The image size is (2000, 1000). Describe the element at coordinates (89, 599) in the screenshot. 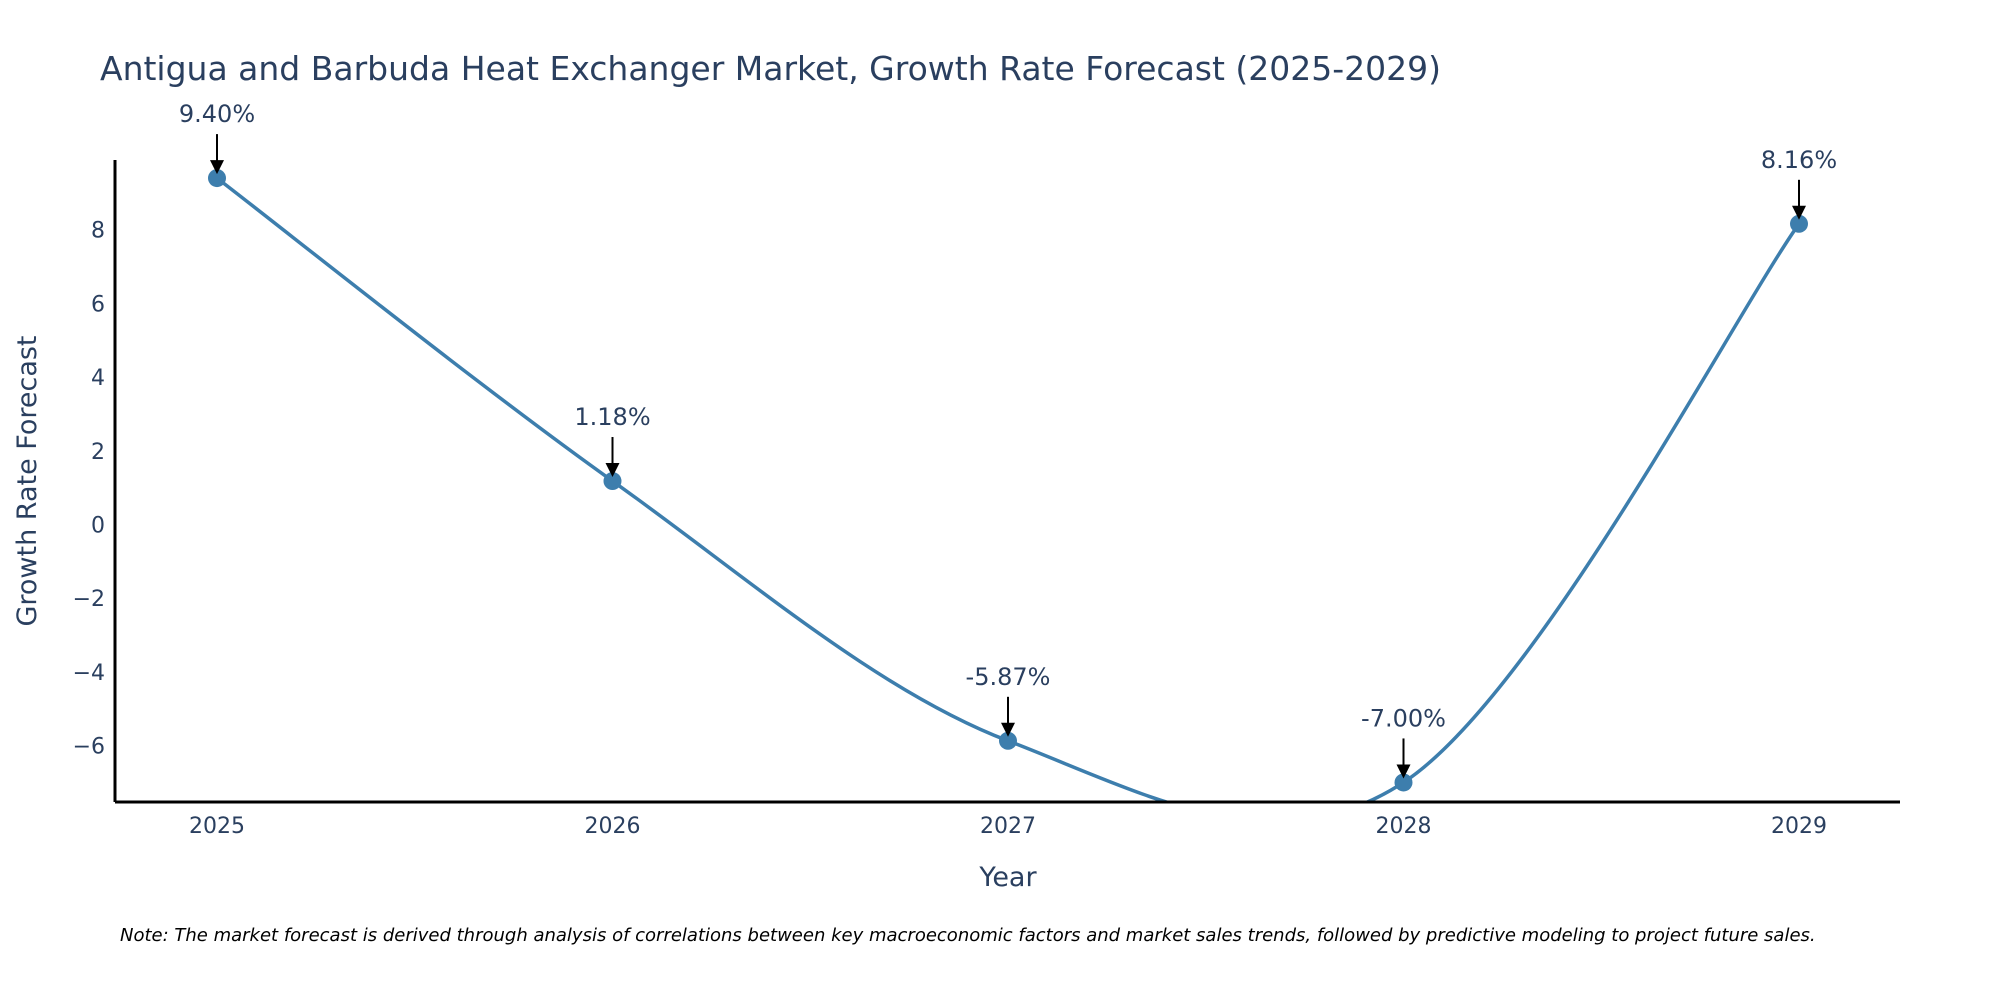

I see `y-tick-label: −2` at that location.